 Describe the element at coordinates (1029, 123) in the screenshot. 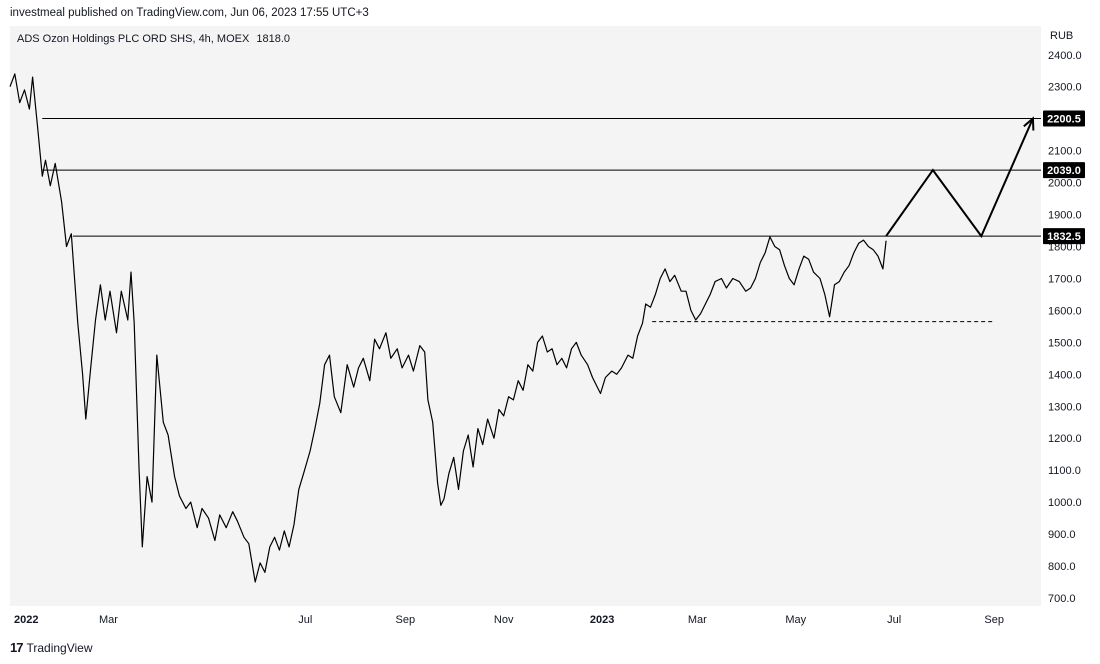

I see `projection-arrow-icon` at that location.